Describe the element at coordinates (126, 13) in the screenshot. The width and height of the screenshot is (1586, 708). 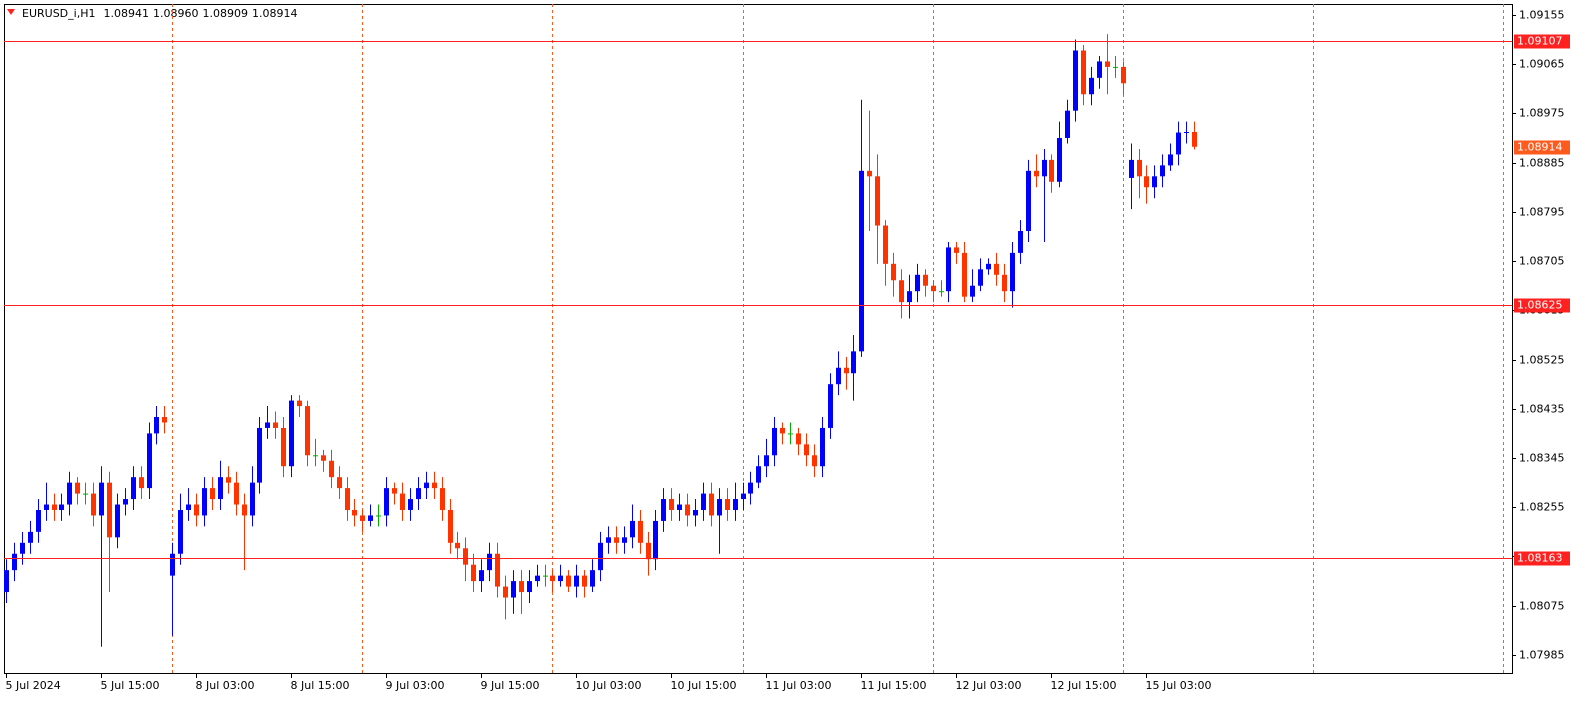
I see `header-open: 1.08941` at that location.